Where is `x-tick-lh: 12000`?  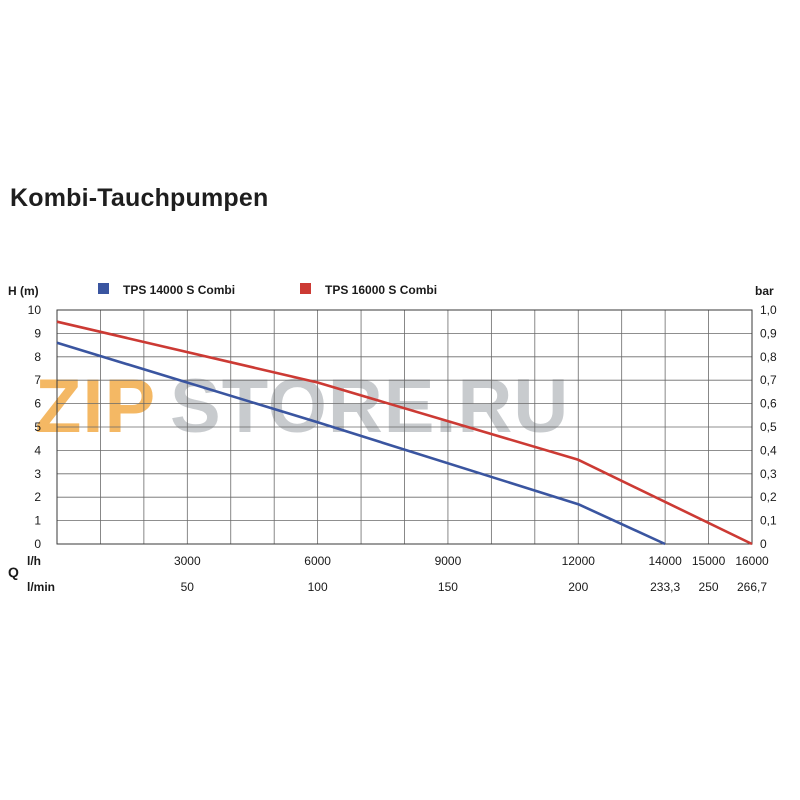 x-tick-lh: 12000 is located at coordinates (579, 561).